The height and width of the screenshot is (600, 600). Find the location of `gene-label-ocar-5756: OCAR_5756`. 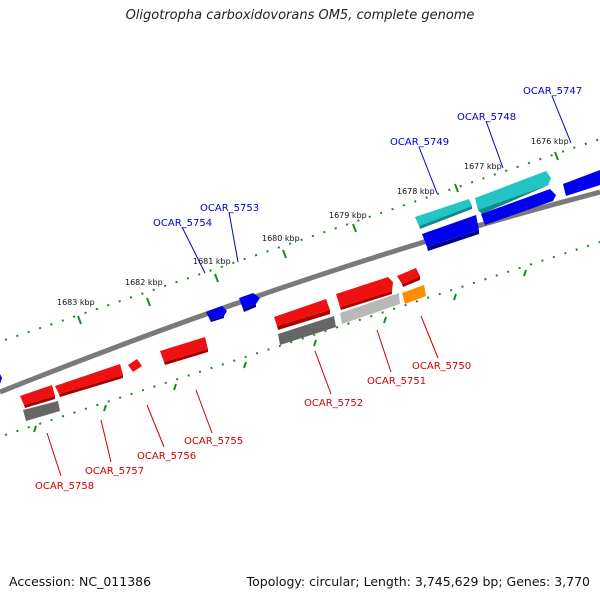

gene-label-ocar-5756: OCAR_5756 is located at coordinates (166, 456).